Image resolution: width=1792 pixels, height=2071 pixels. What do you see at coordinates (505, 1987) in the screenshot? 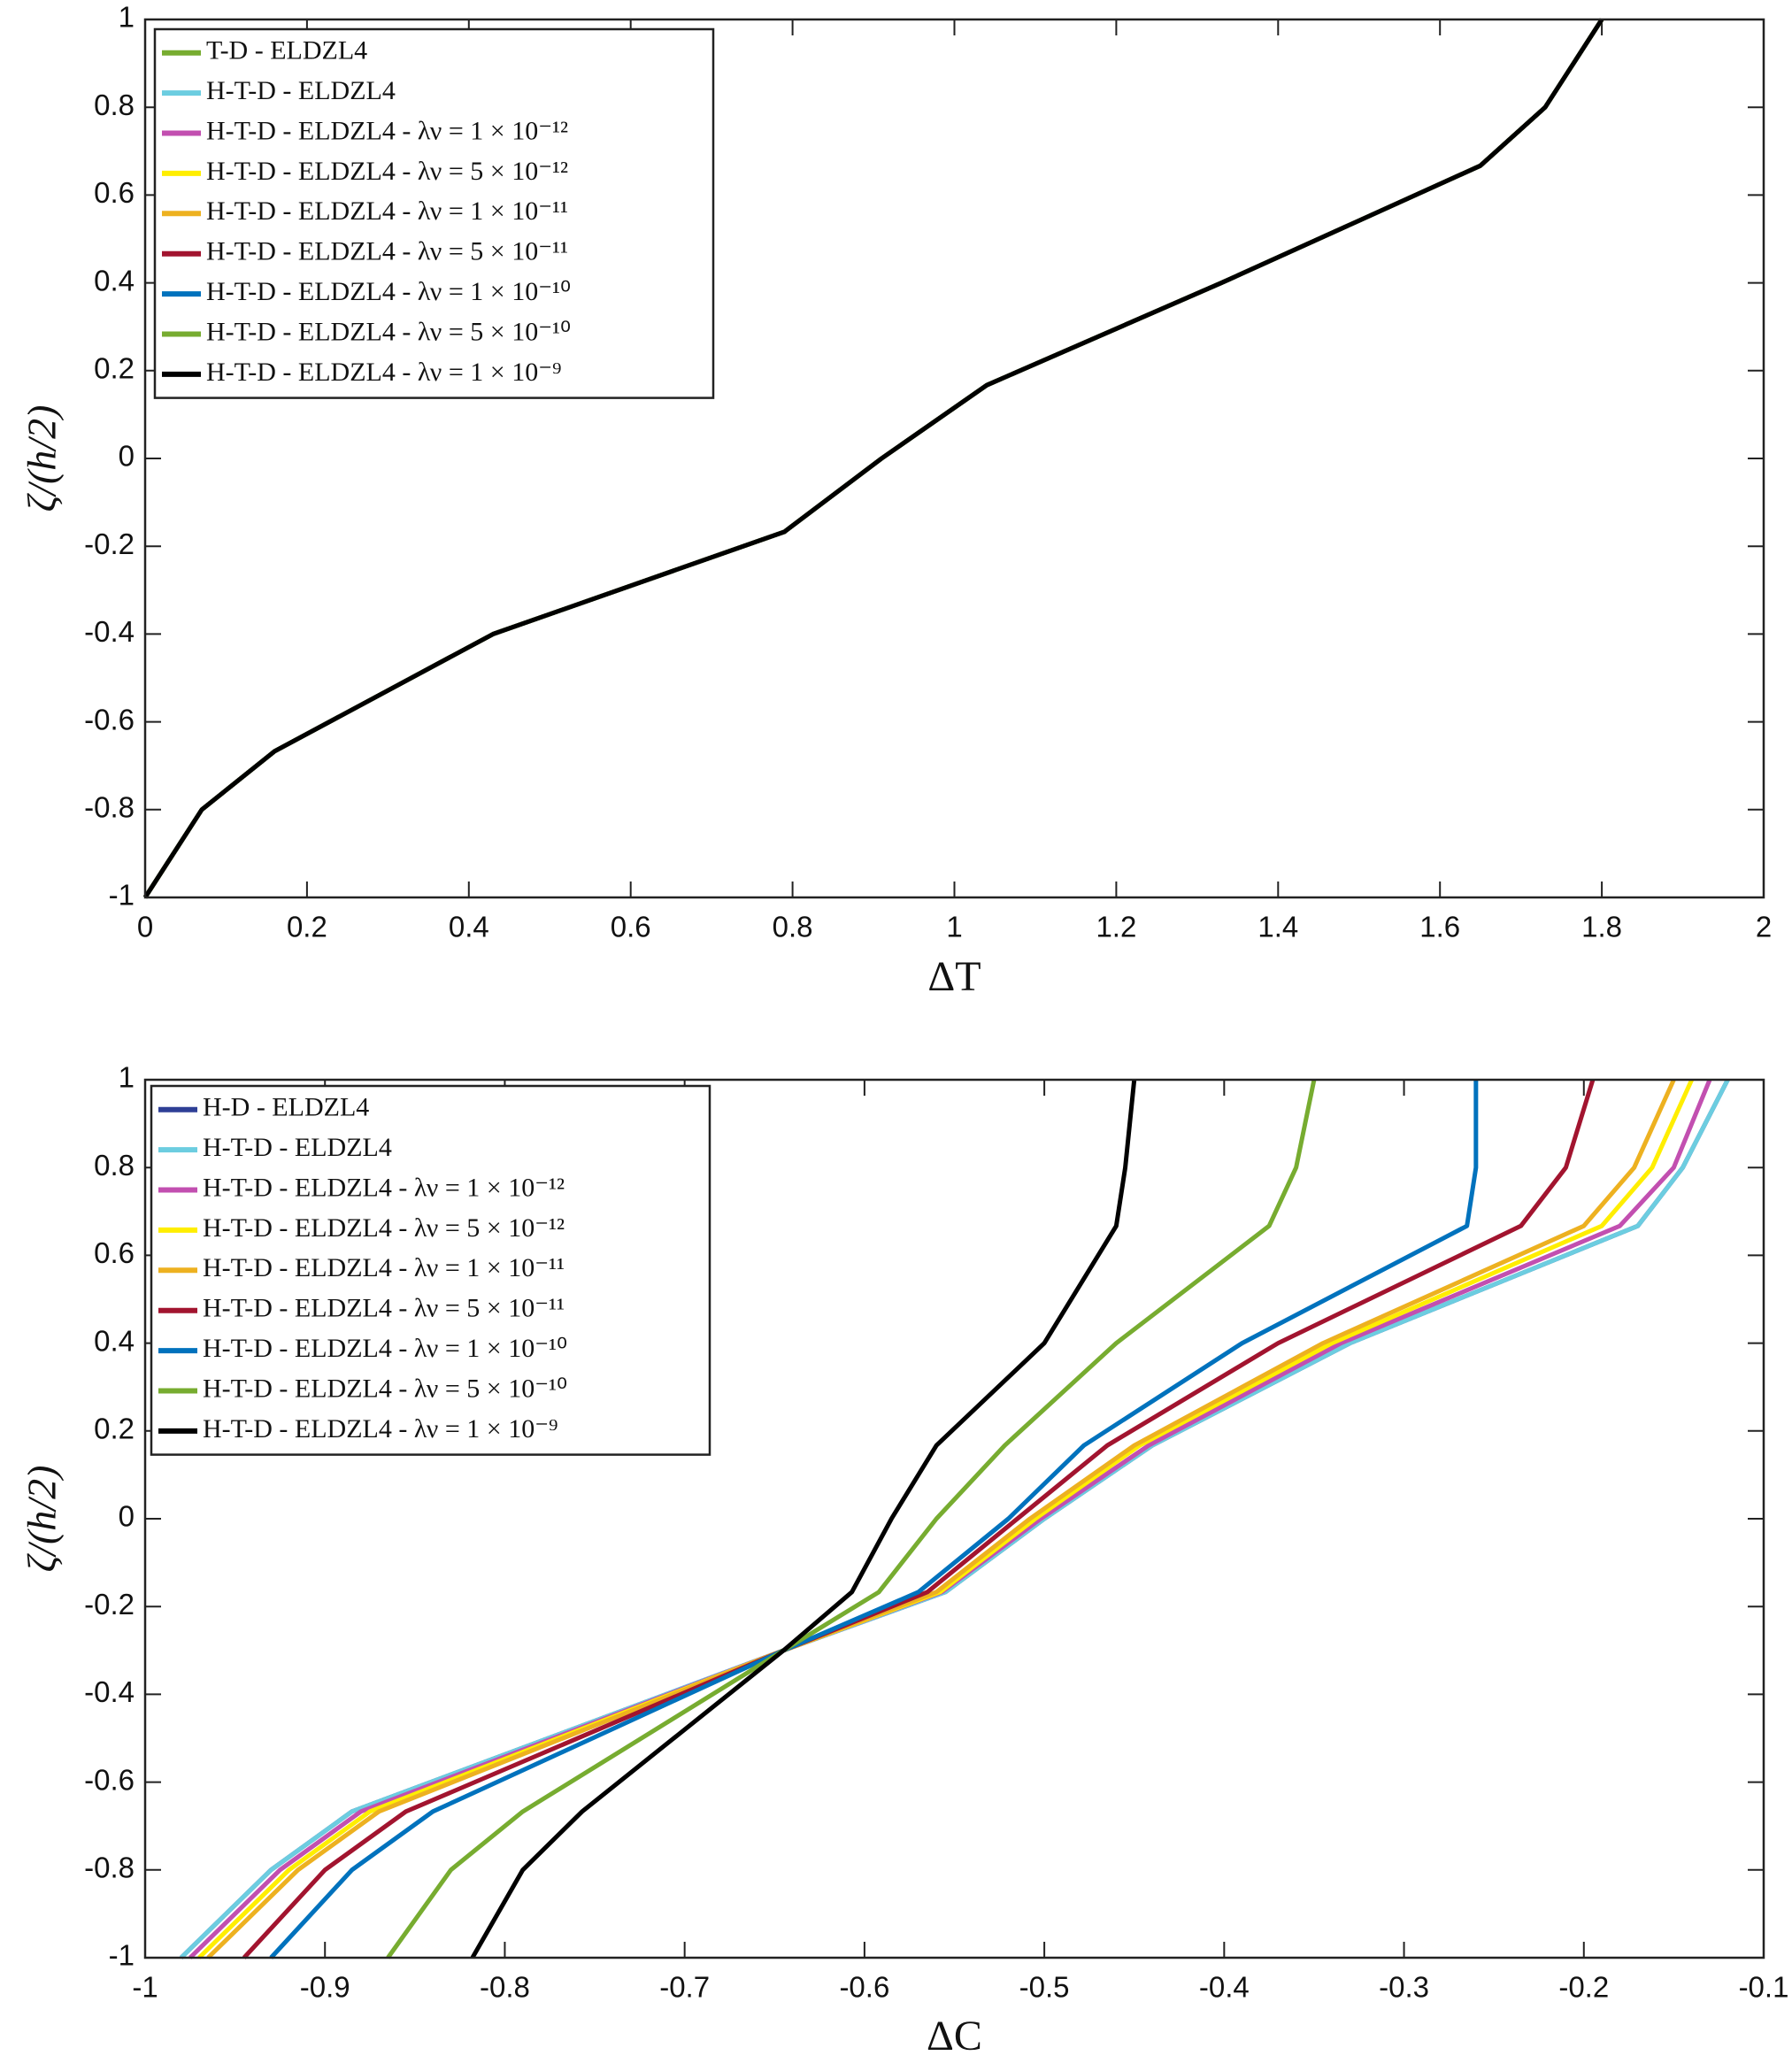
I see `x-tick-label: -0.8` at bounding box center [505, 1987].